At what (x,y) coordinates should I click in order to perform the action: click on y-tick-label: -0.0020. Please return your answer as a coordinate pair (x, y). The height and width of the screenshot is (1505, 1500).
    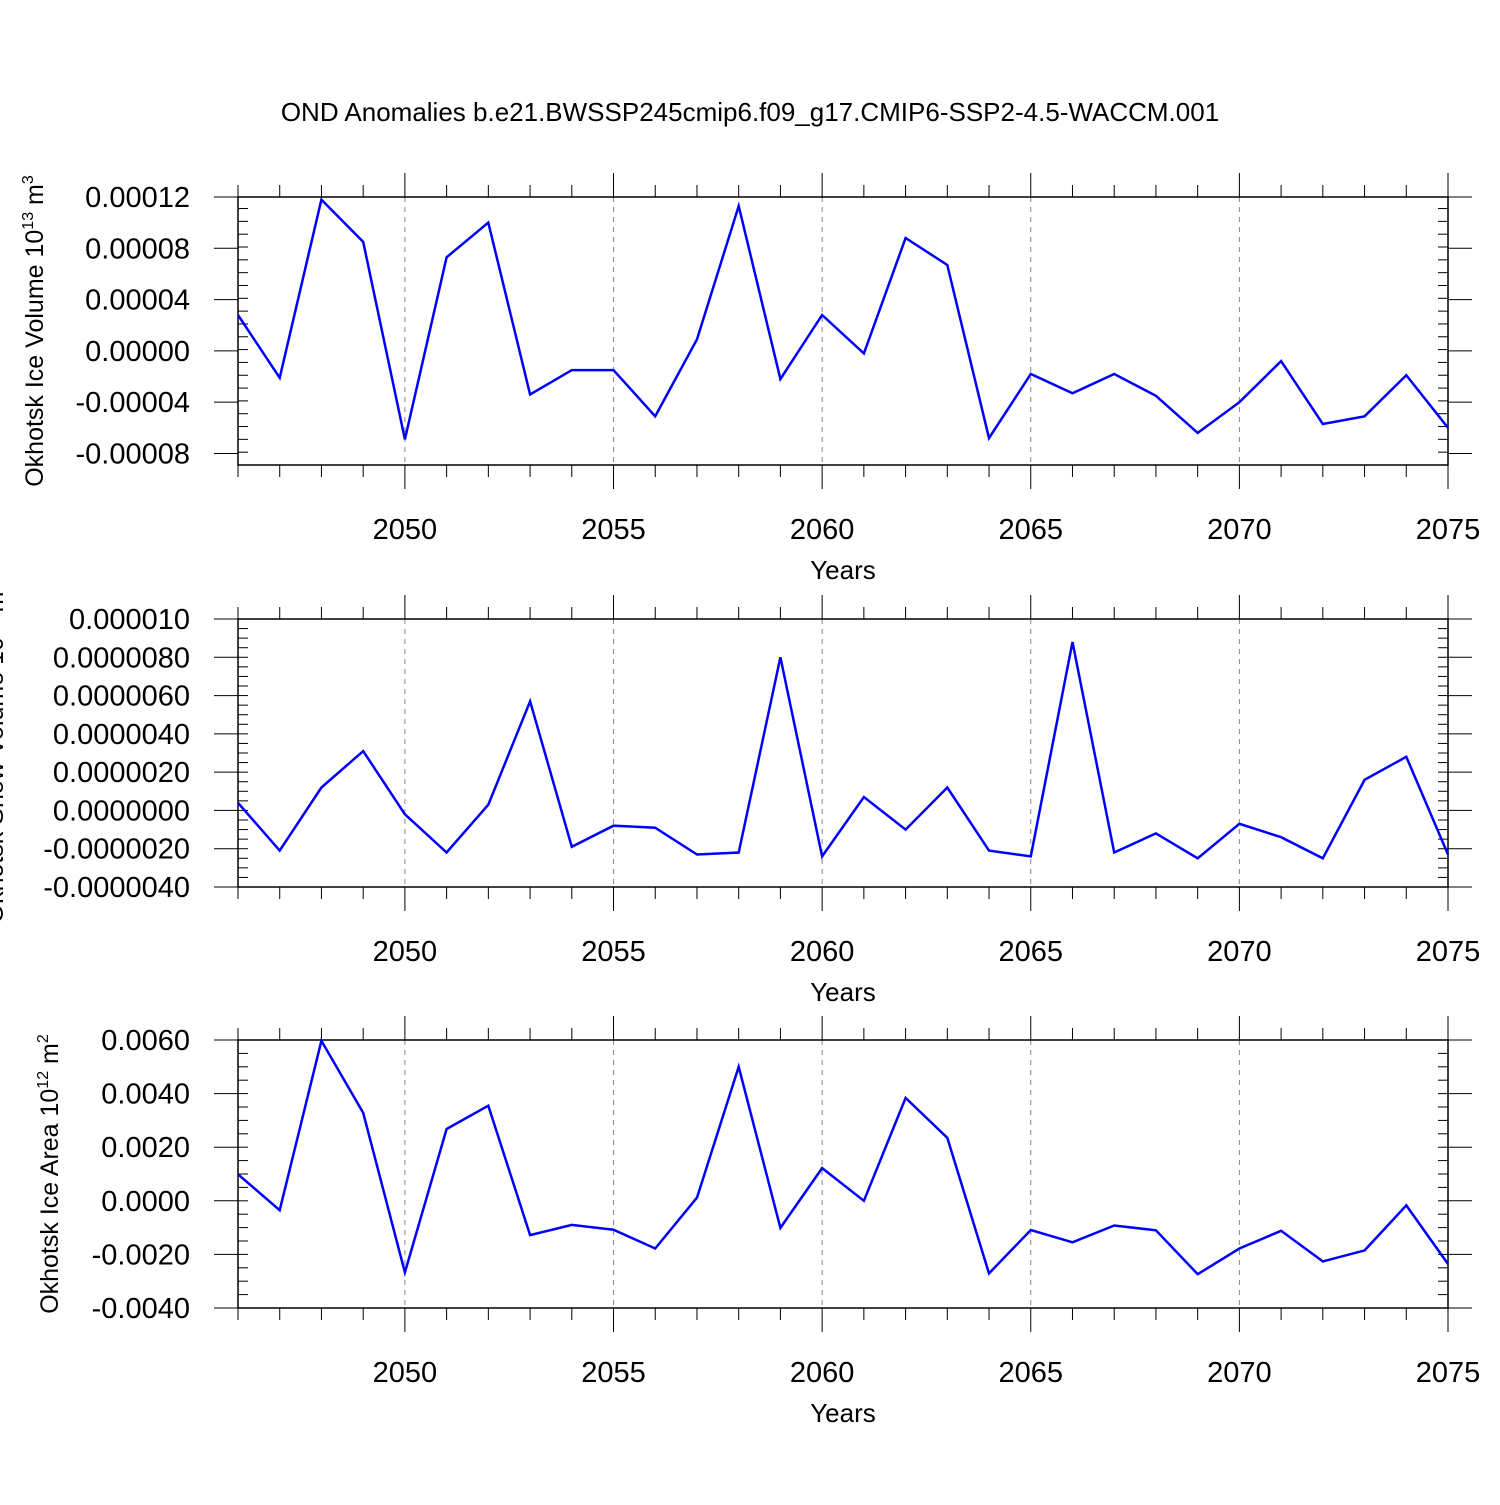
    Looking at the image, I should click on (141, 1255).